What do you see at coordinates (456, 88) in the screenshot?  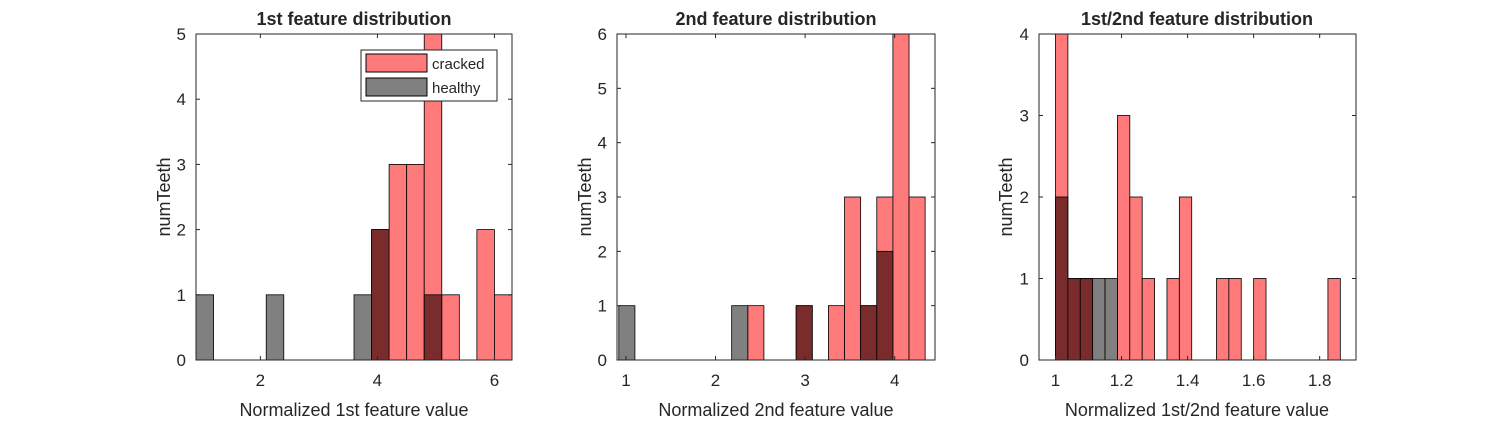 I see `legend-label-healthy: healthy` at bounding box center [456, 88].